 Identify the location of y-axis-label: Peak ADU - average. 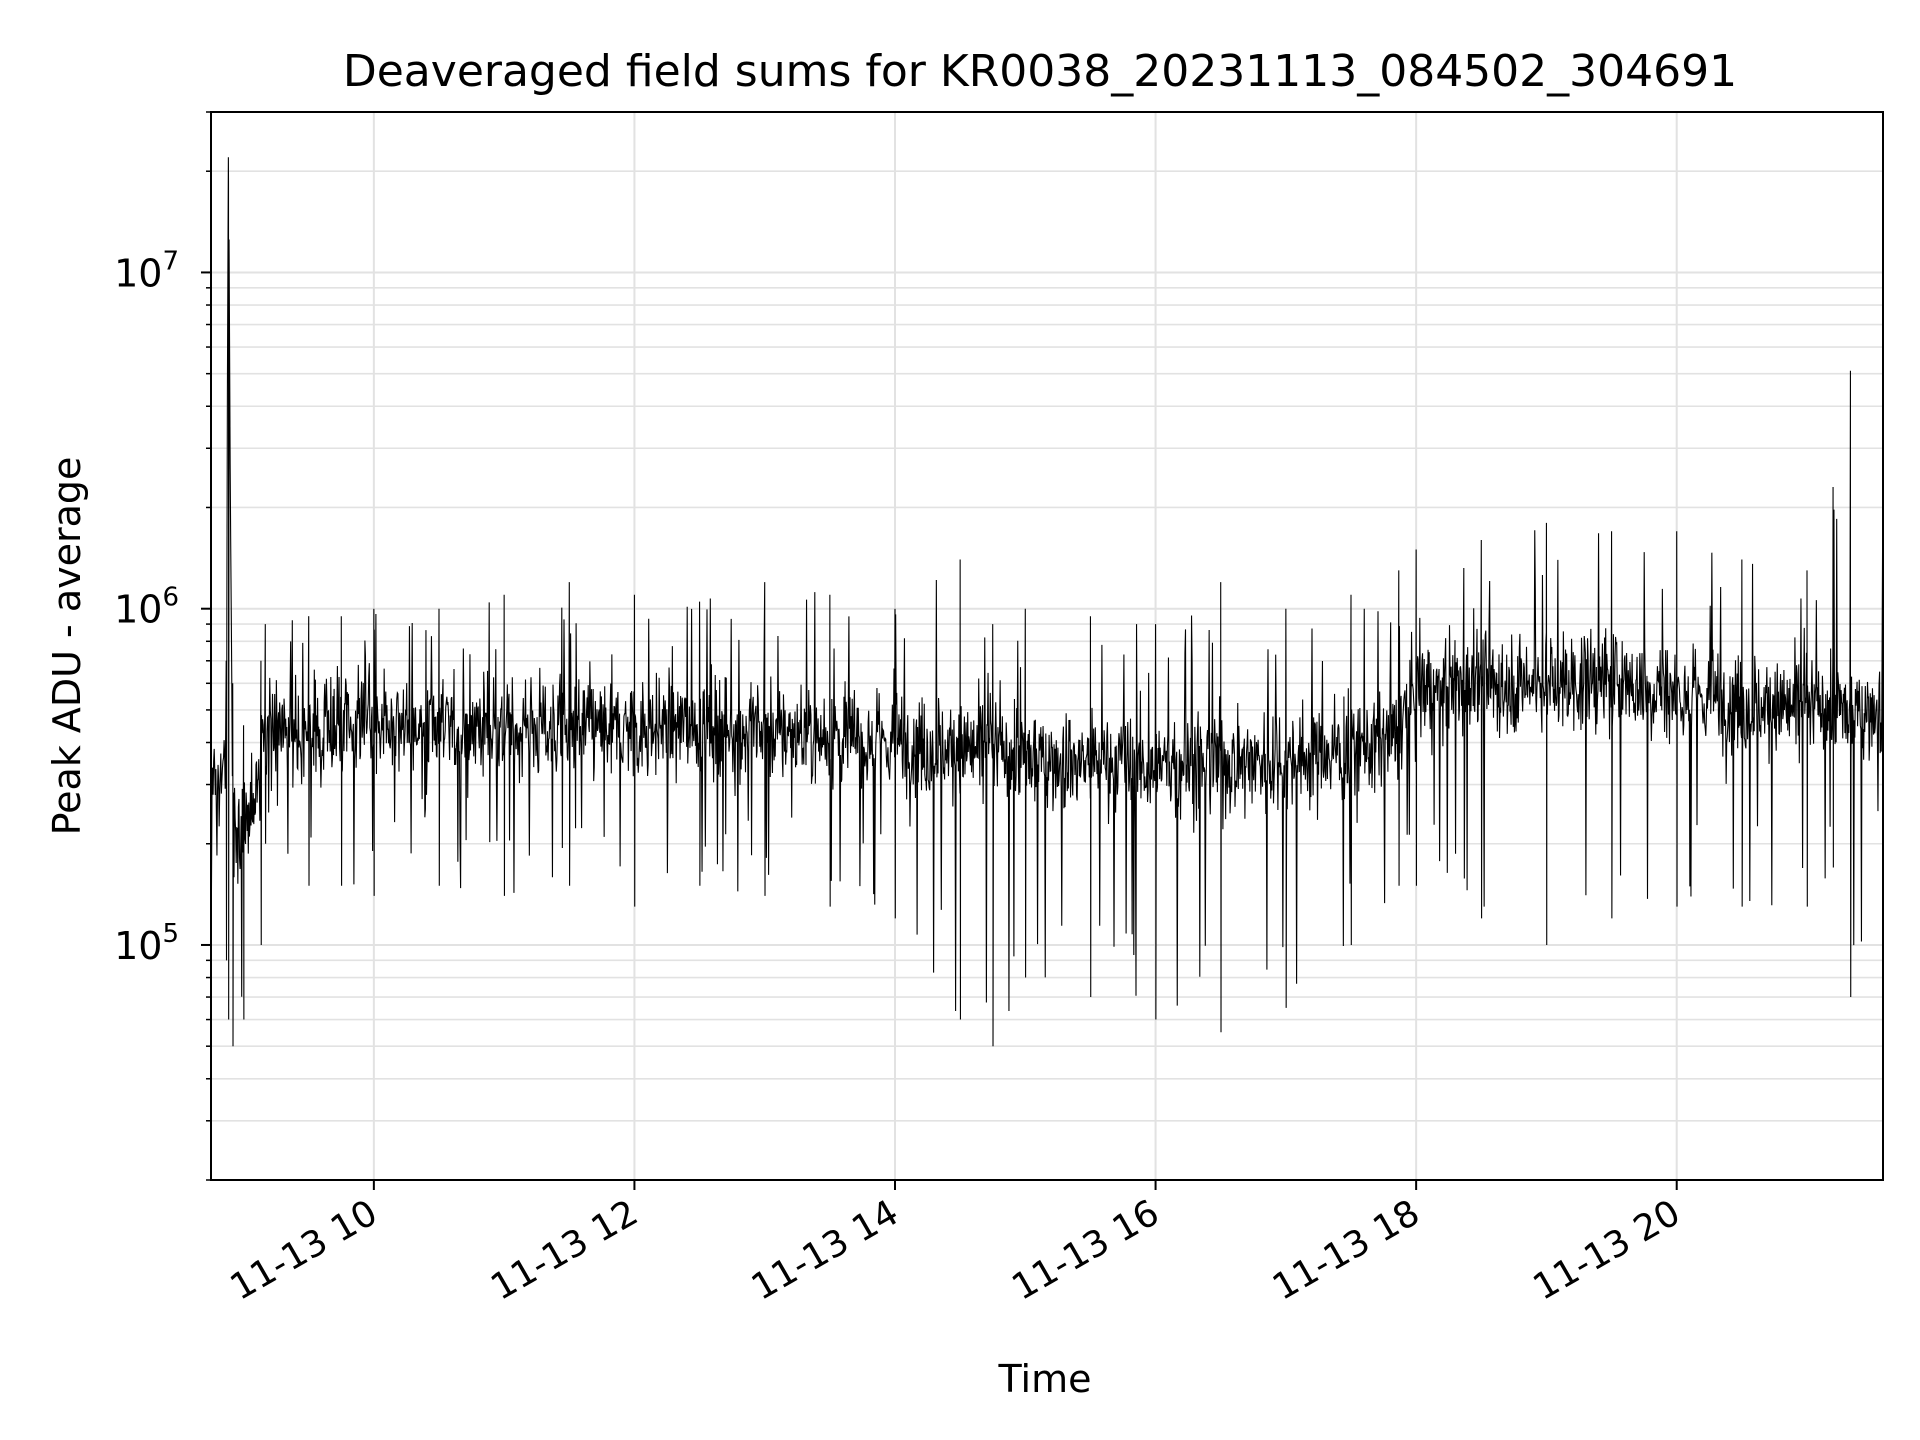
(67, 646).